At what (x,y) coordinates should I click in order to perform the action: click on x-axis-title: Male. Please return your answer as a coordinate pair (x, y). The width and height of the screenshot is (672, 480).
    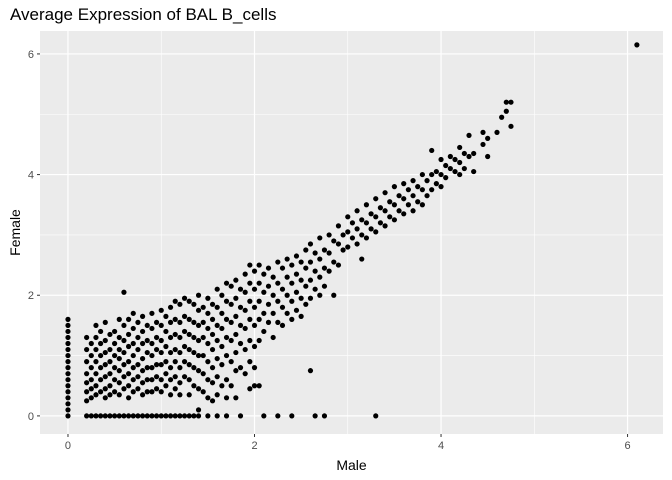
    Looking at the image, I should click on (351, 465).